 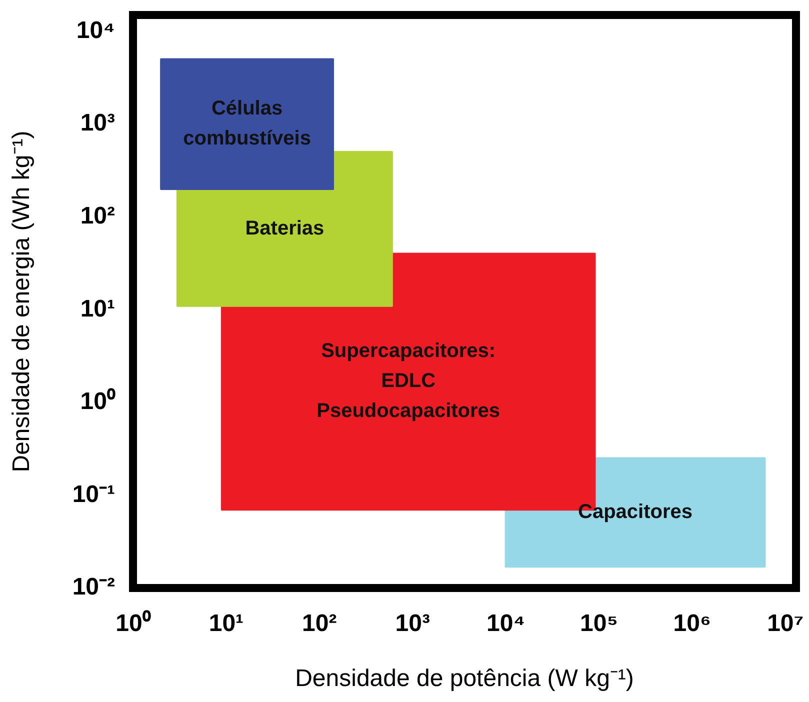 I want to click on x-tick-label: 10⁷, so click(x=785, y=624).